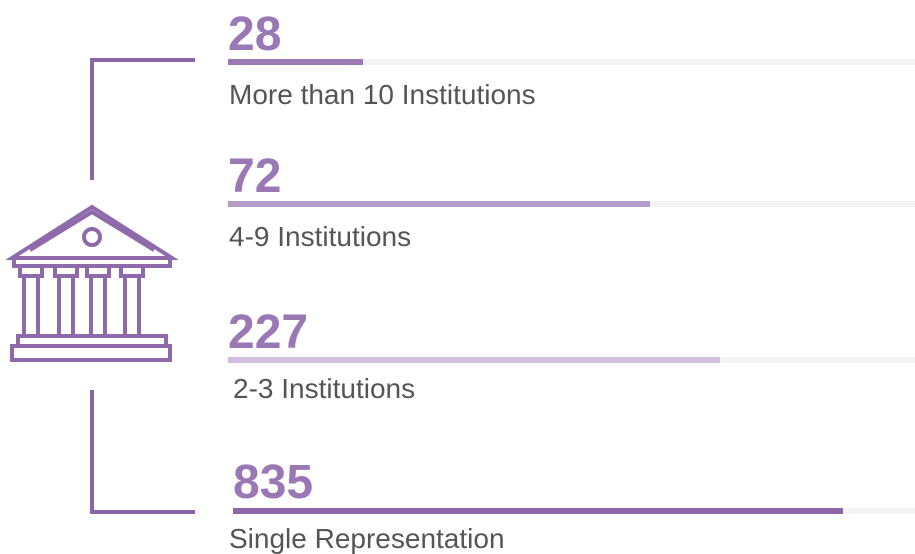 This screenshot has width=915, height=554. I want to click on row: 227 2-3 Institutions, so click(571, 355).